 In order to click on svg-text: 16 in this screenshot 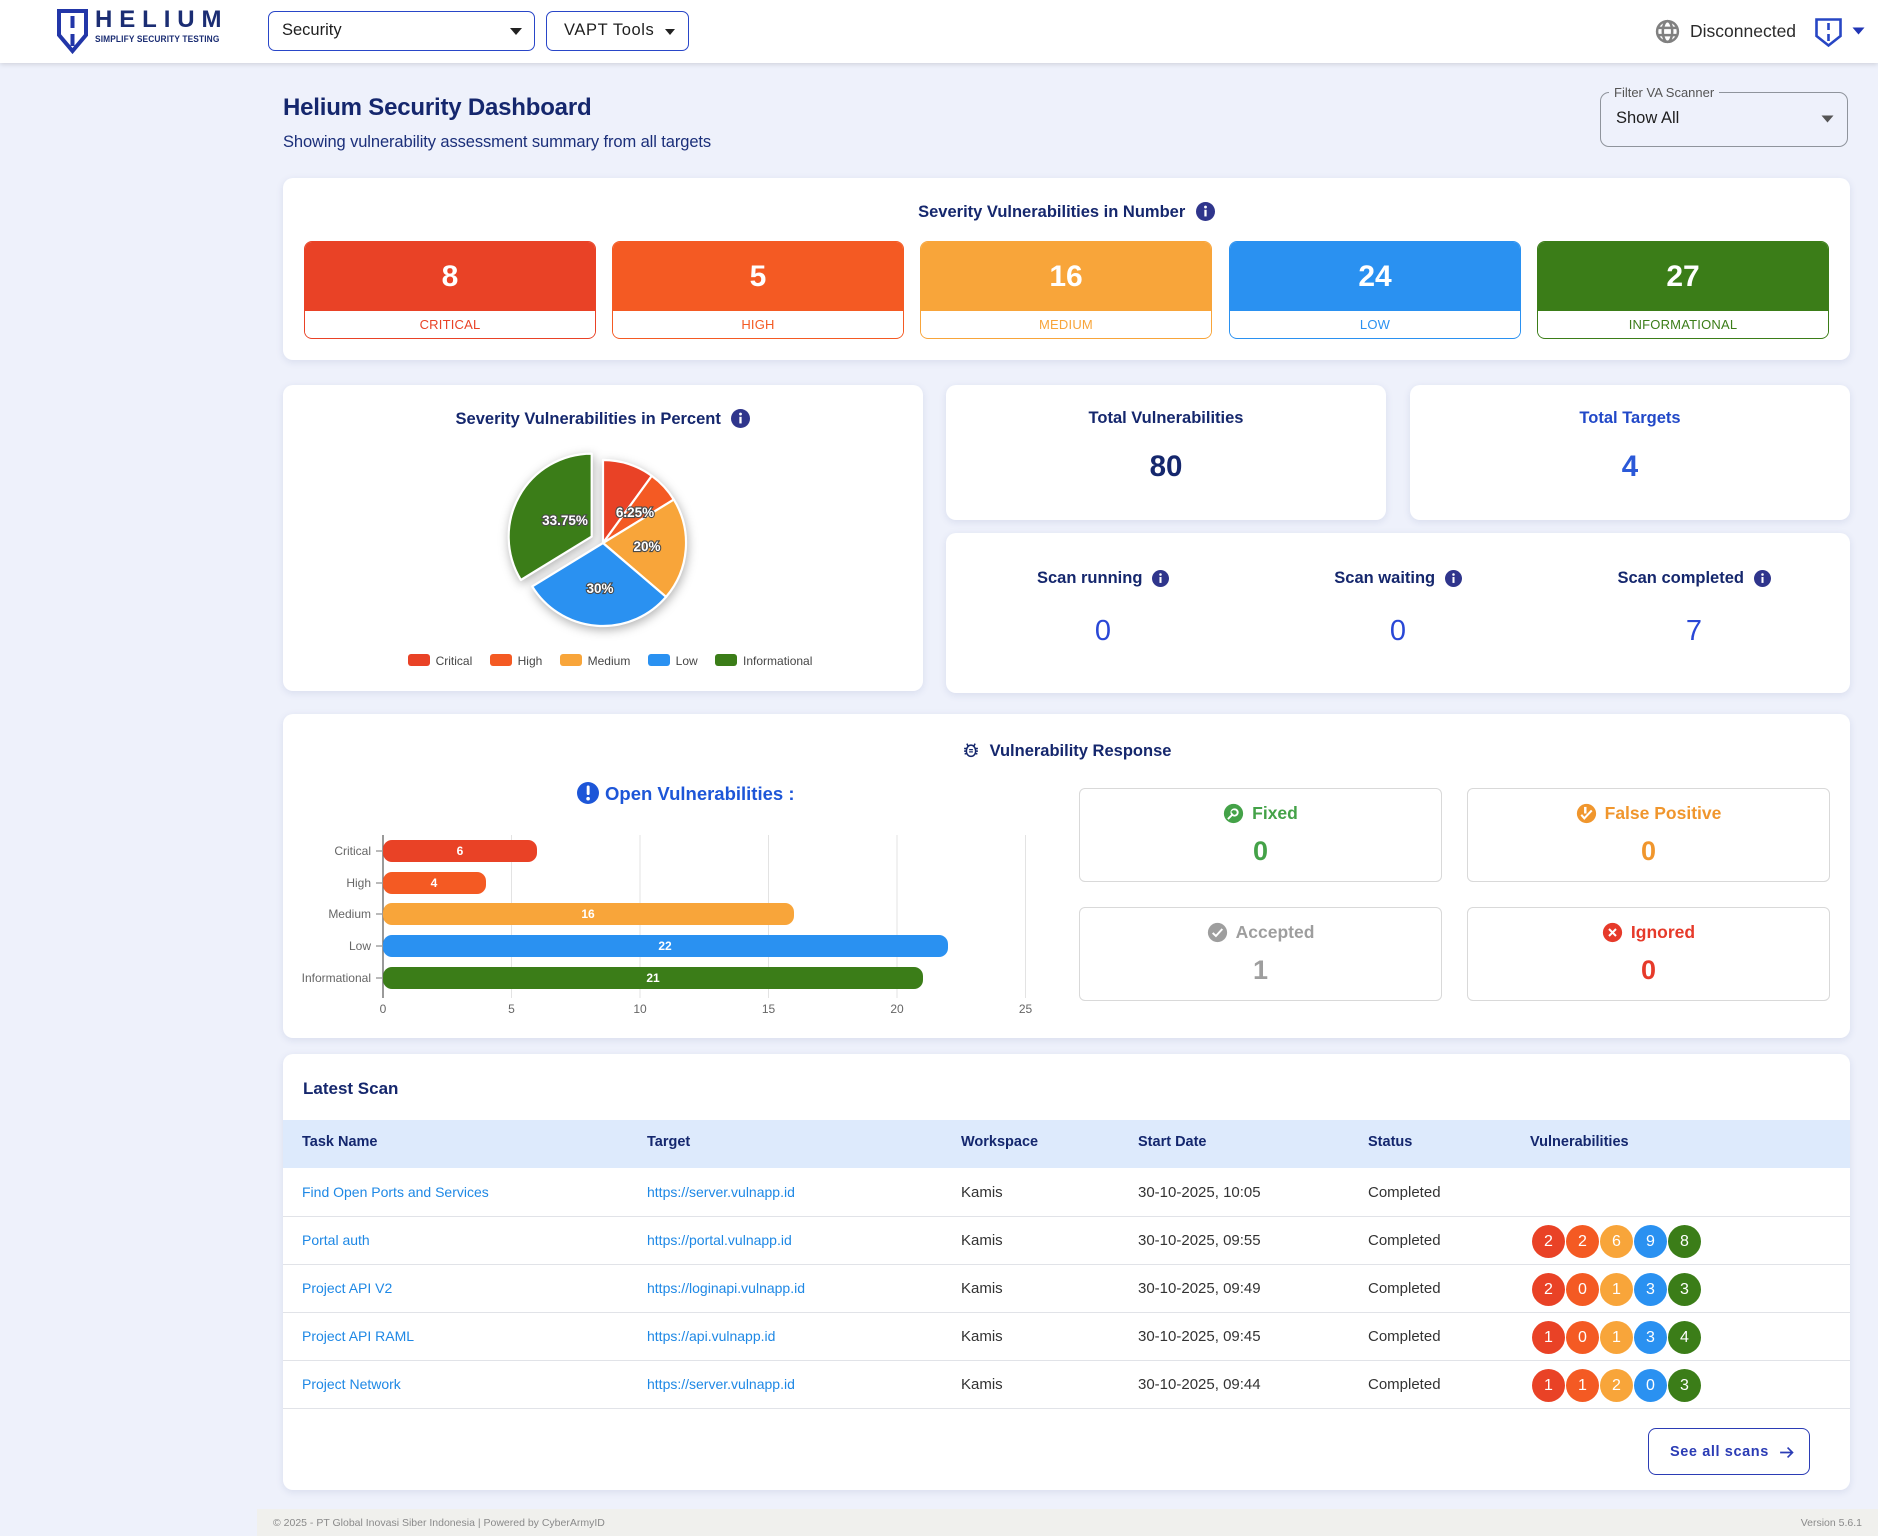, I will do `click(588, 914)`.